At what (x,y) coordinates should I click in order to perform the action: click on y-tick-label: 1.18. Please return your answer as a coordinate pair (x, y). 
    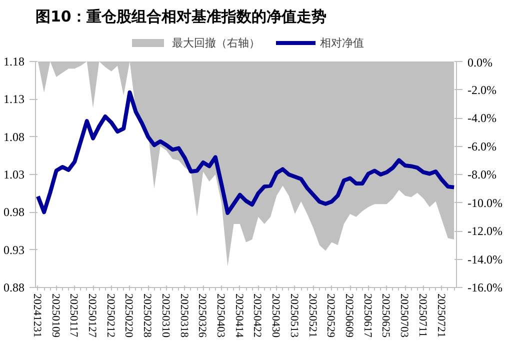
    Looking at the image, I should click on (14, 61).